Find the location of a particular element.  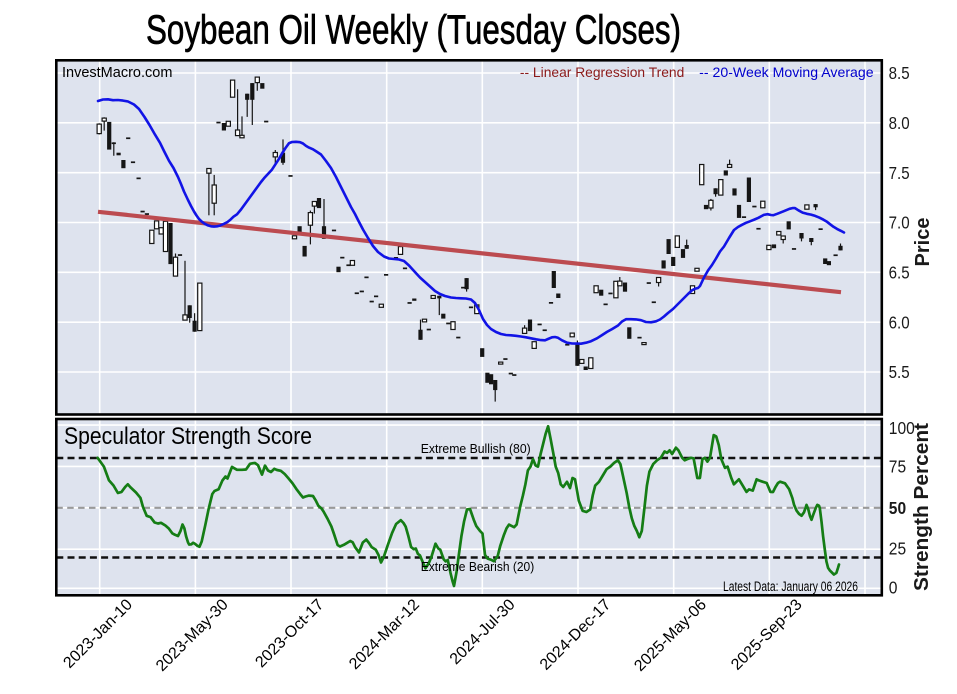

svg-text: Price is located at coordinates (923, 242).